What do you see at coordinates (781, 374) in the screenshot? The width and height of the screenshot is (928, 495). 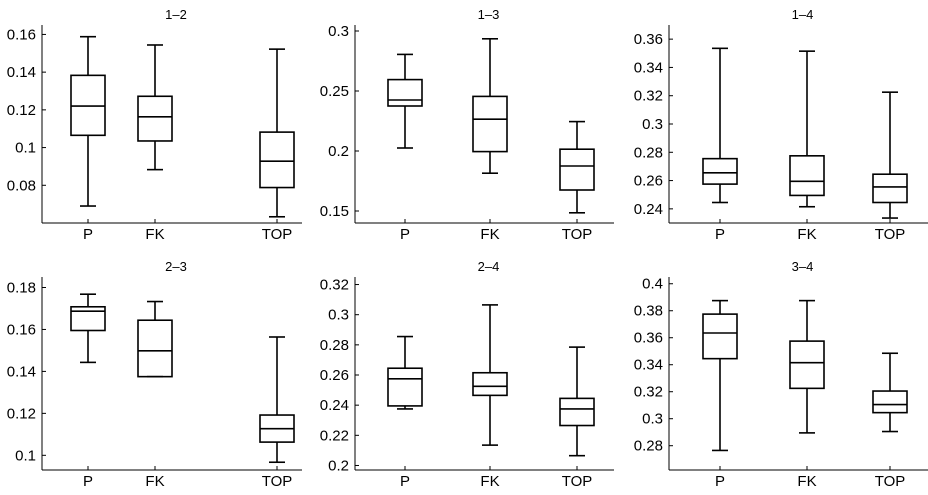 I see `panel-6: 3–4 0.28 0.3 0.32 0.34 0.36 0.38 0.4 P FK TOP` at bounding box center [781, 374].